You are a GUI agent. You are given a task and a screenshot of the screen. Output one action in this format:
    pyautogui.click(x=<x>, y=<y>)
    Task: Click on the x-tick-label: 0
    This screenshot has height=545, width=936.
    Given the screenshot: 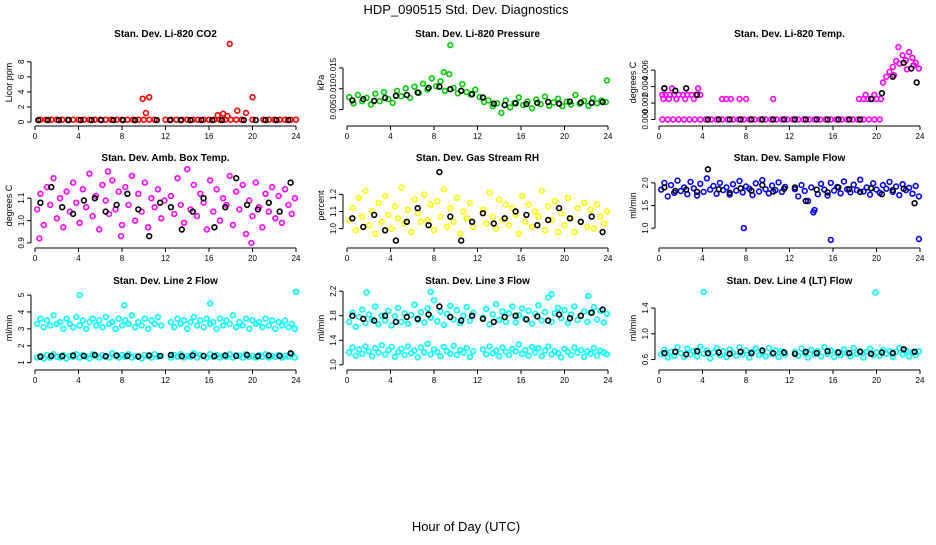 What is the action you would take?
    pyautogui.click(x=347, y=136)
    